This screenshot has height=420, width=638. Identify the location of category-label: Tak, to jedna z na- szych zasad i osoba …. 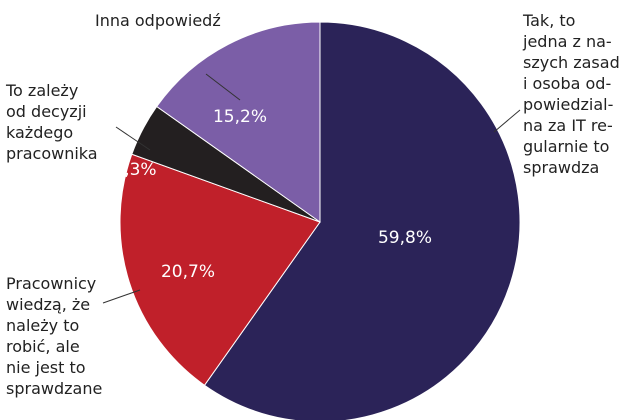
(571, 94).